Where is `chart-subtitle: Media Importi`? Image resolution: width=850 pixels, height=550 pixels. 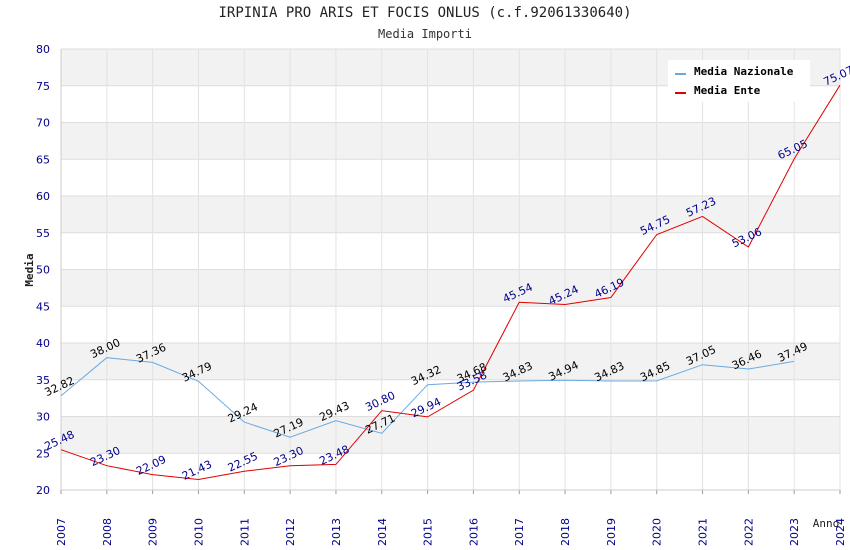
chart-subtitle: Media Importi is located at coordinates (425, 34).